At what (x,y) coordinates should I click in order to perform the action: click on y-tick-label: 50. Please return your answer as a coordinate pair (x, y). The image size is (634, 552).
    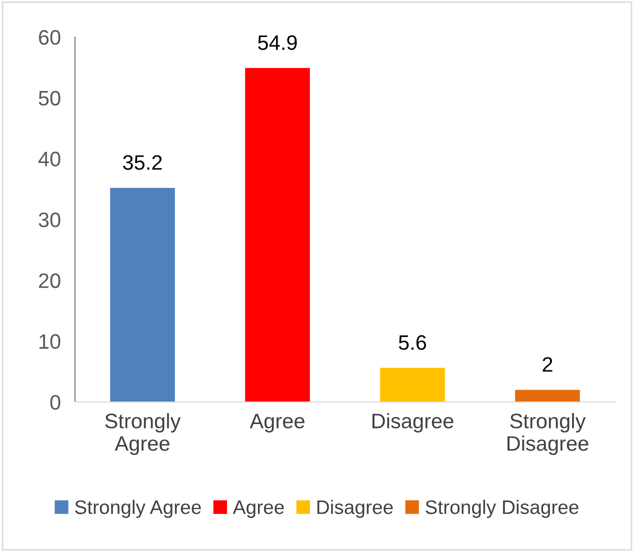
    Looking at the image, I should click on (49, 98).